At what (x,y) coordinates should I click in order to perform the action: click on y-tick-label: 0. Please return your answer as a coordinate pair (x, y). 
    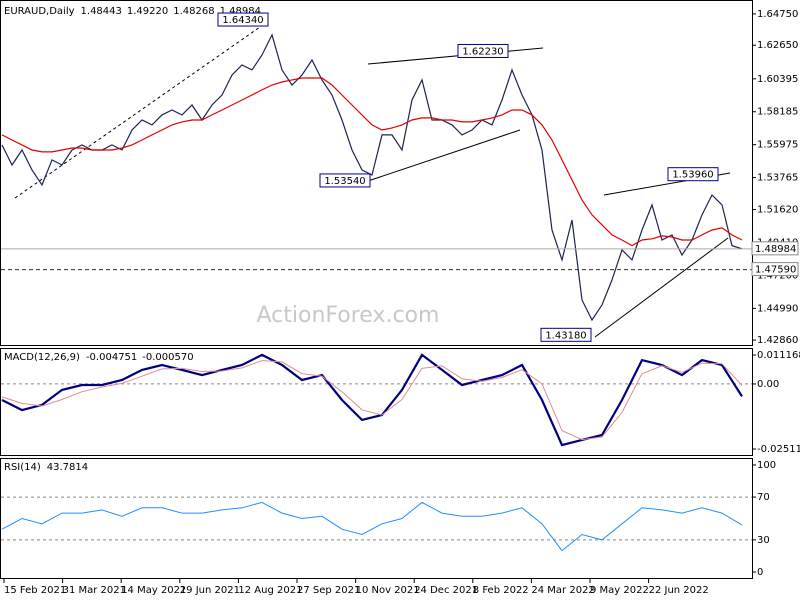
    Looking at the image, I should click on (760, 572).